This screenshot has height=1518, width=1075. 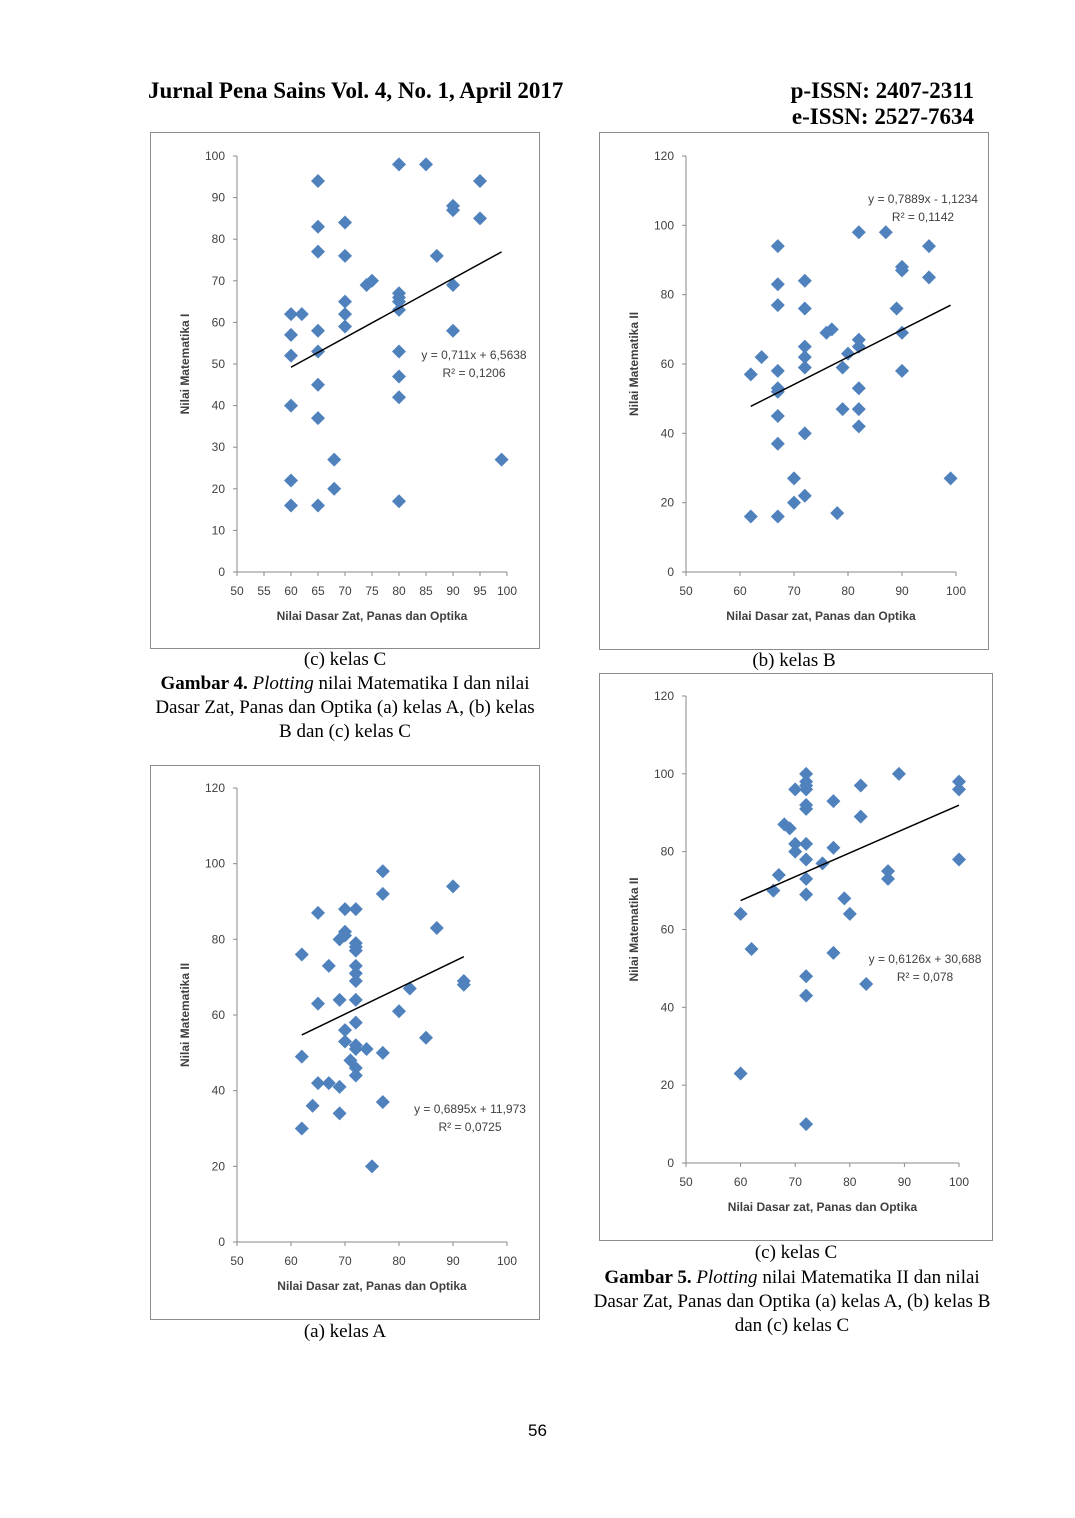 What do you see at coordinates (219, 939) in the screenshot?
I see `y-tick-label: 80` at bounding box center [219, 939].